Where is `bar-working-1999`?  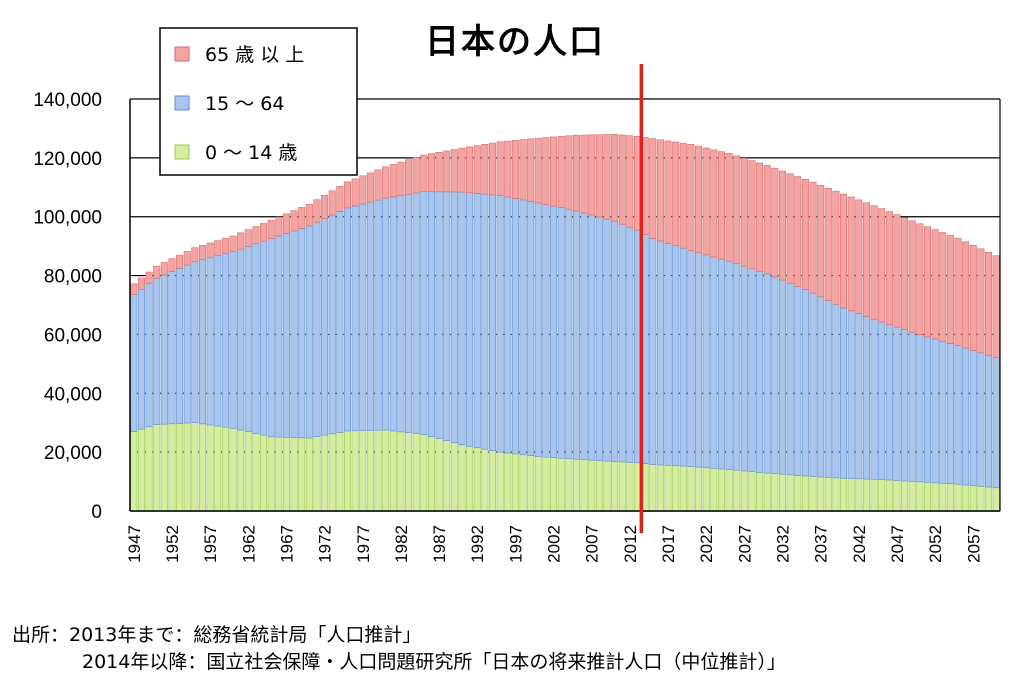 bar-working-1999 is located at coordinates (531, 328).